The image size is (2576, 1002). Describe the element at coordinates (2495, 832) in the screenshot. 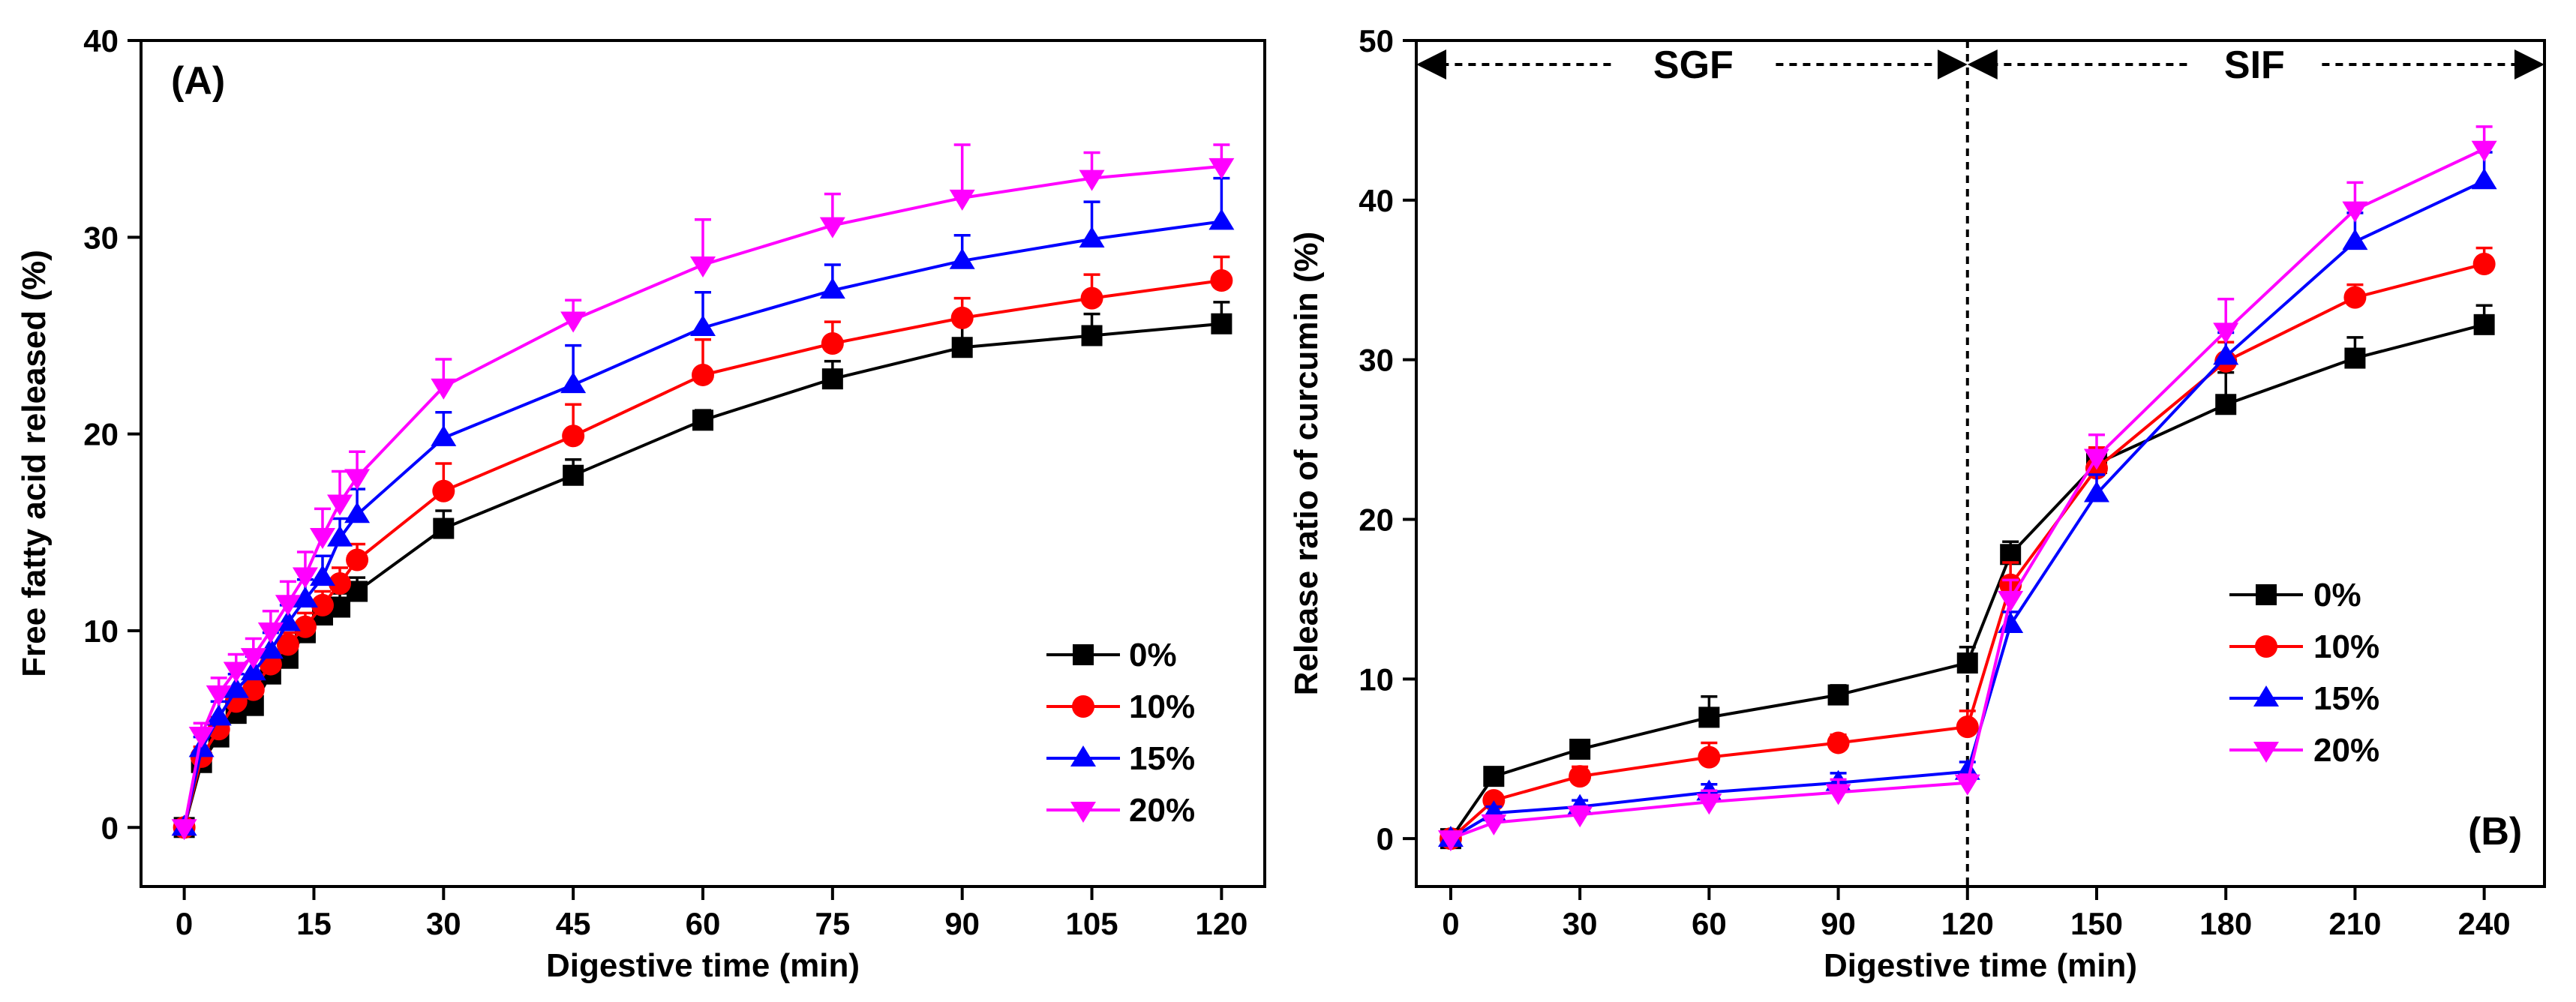

I see `panel-b-label: (B)` at that location.